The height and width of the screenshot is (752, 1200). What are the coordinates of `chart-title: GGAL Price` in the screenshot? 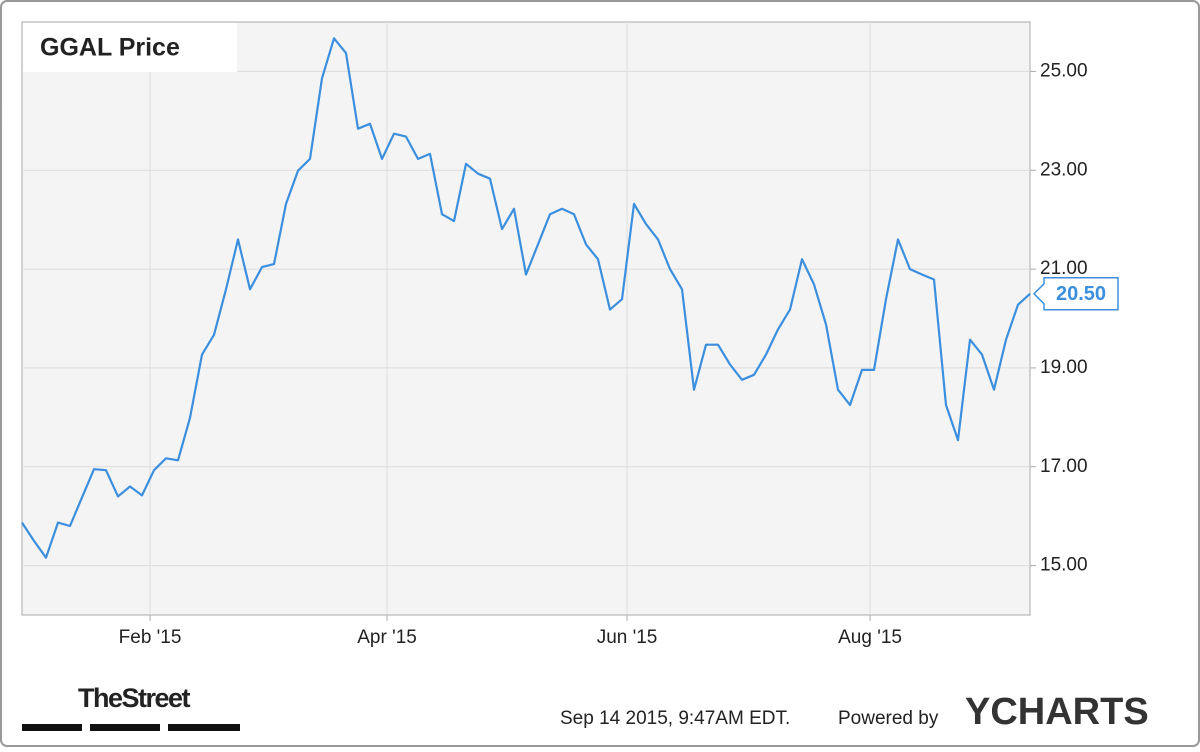 It's located at (110, 48).